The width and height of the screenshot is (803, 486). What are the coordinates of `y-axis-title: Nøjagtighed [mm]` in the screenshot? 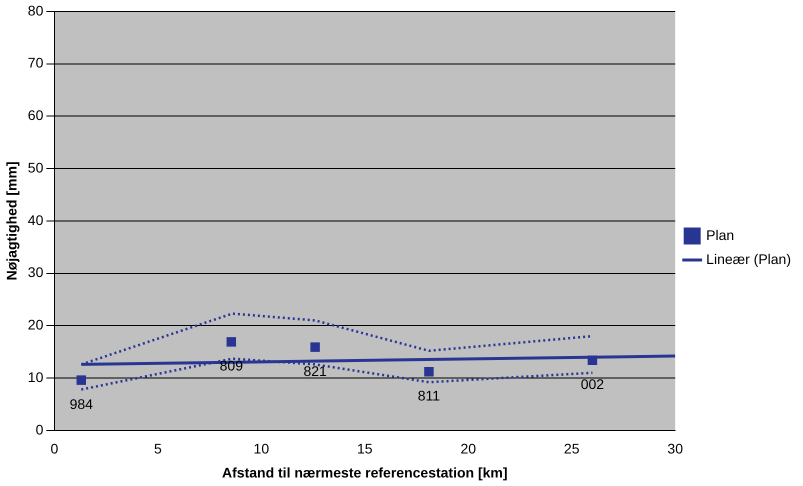 It's located at (11, 220).